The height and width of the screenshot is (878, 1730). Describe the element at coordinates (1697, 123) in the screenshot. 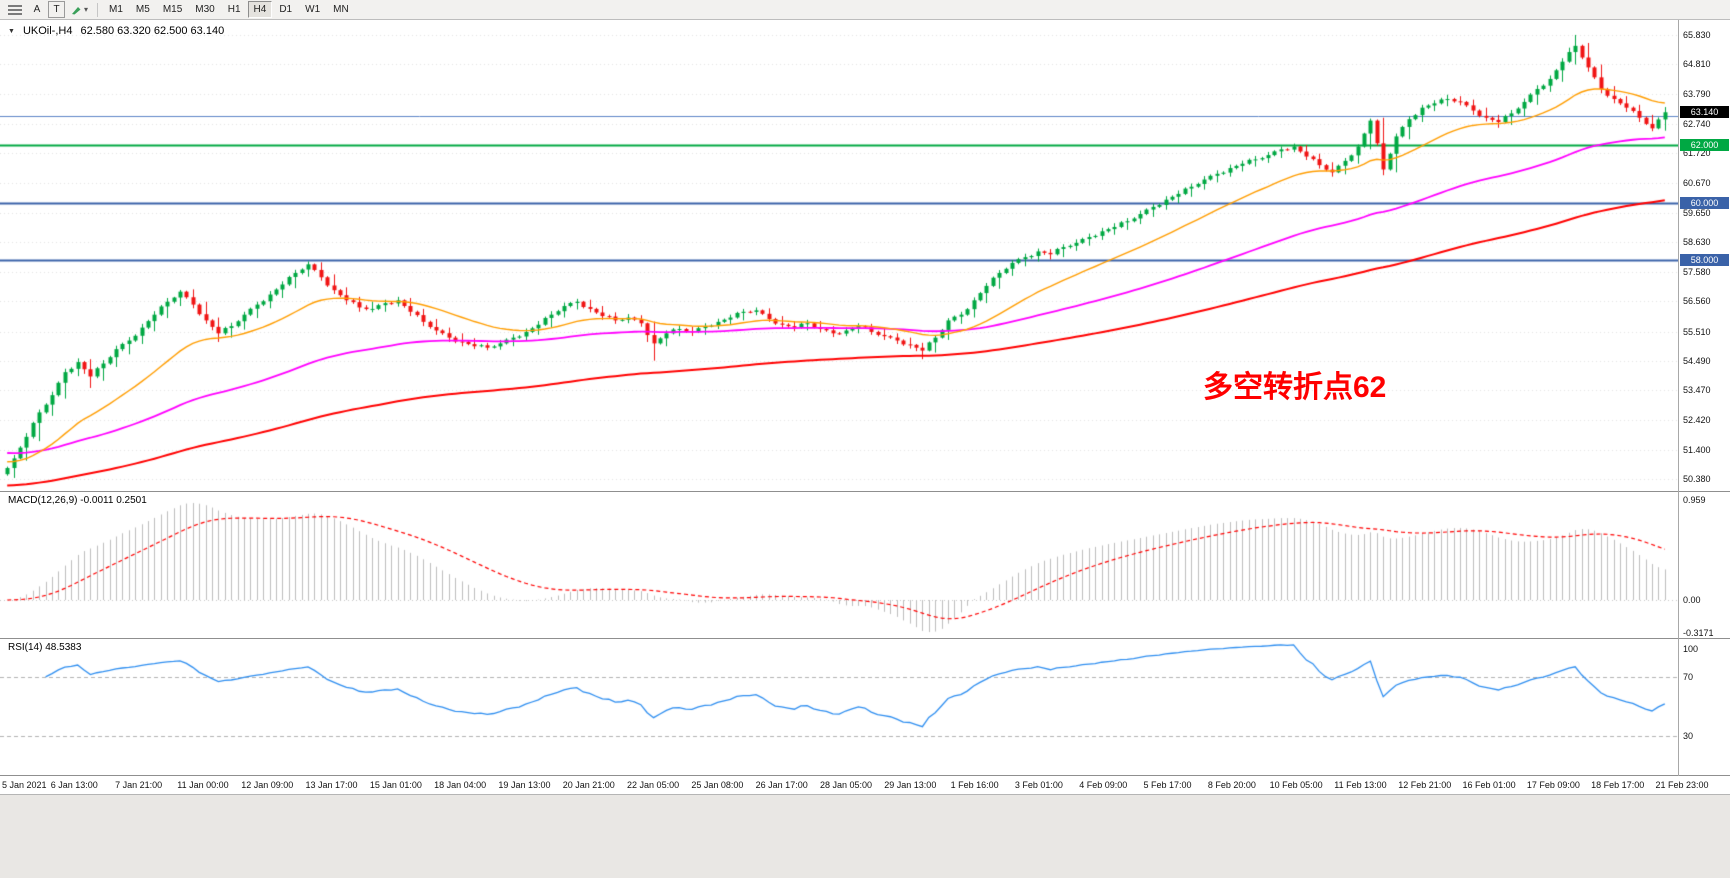

I see `price-axis-label: 62.740` at that location.